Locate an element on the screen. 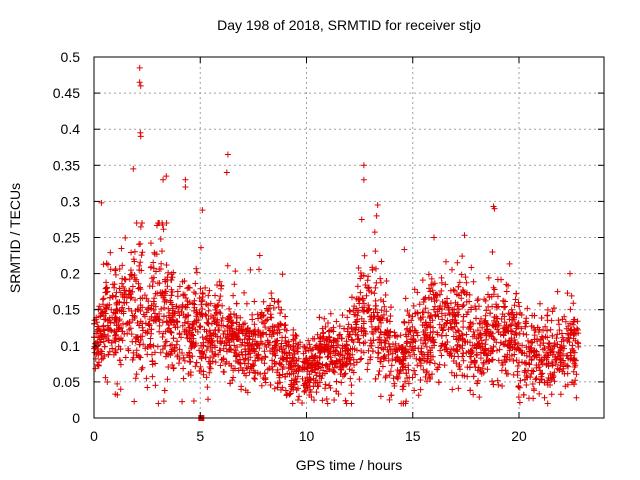 The height and width of the screenshot is (480, 640). y-tick-label: 0.25 is located at coordinates (66, 238).